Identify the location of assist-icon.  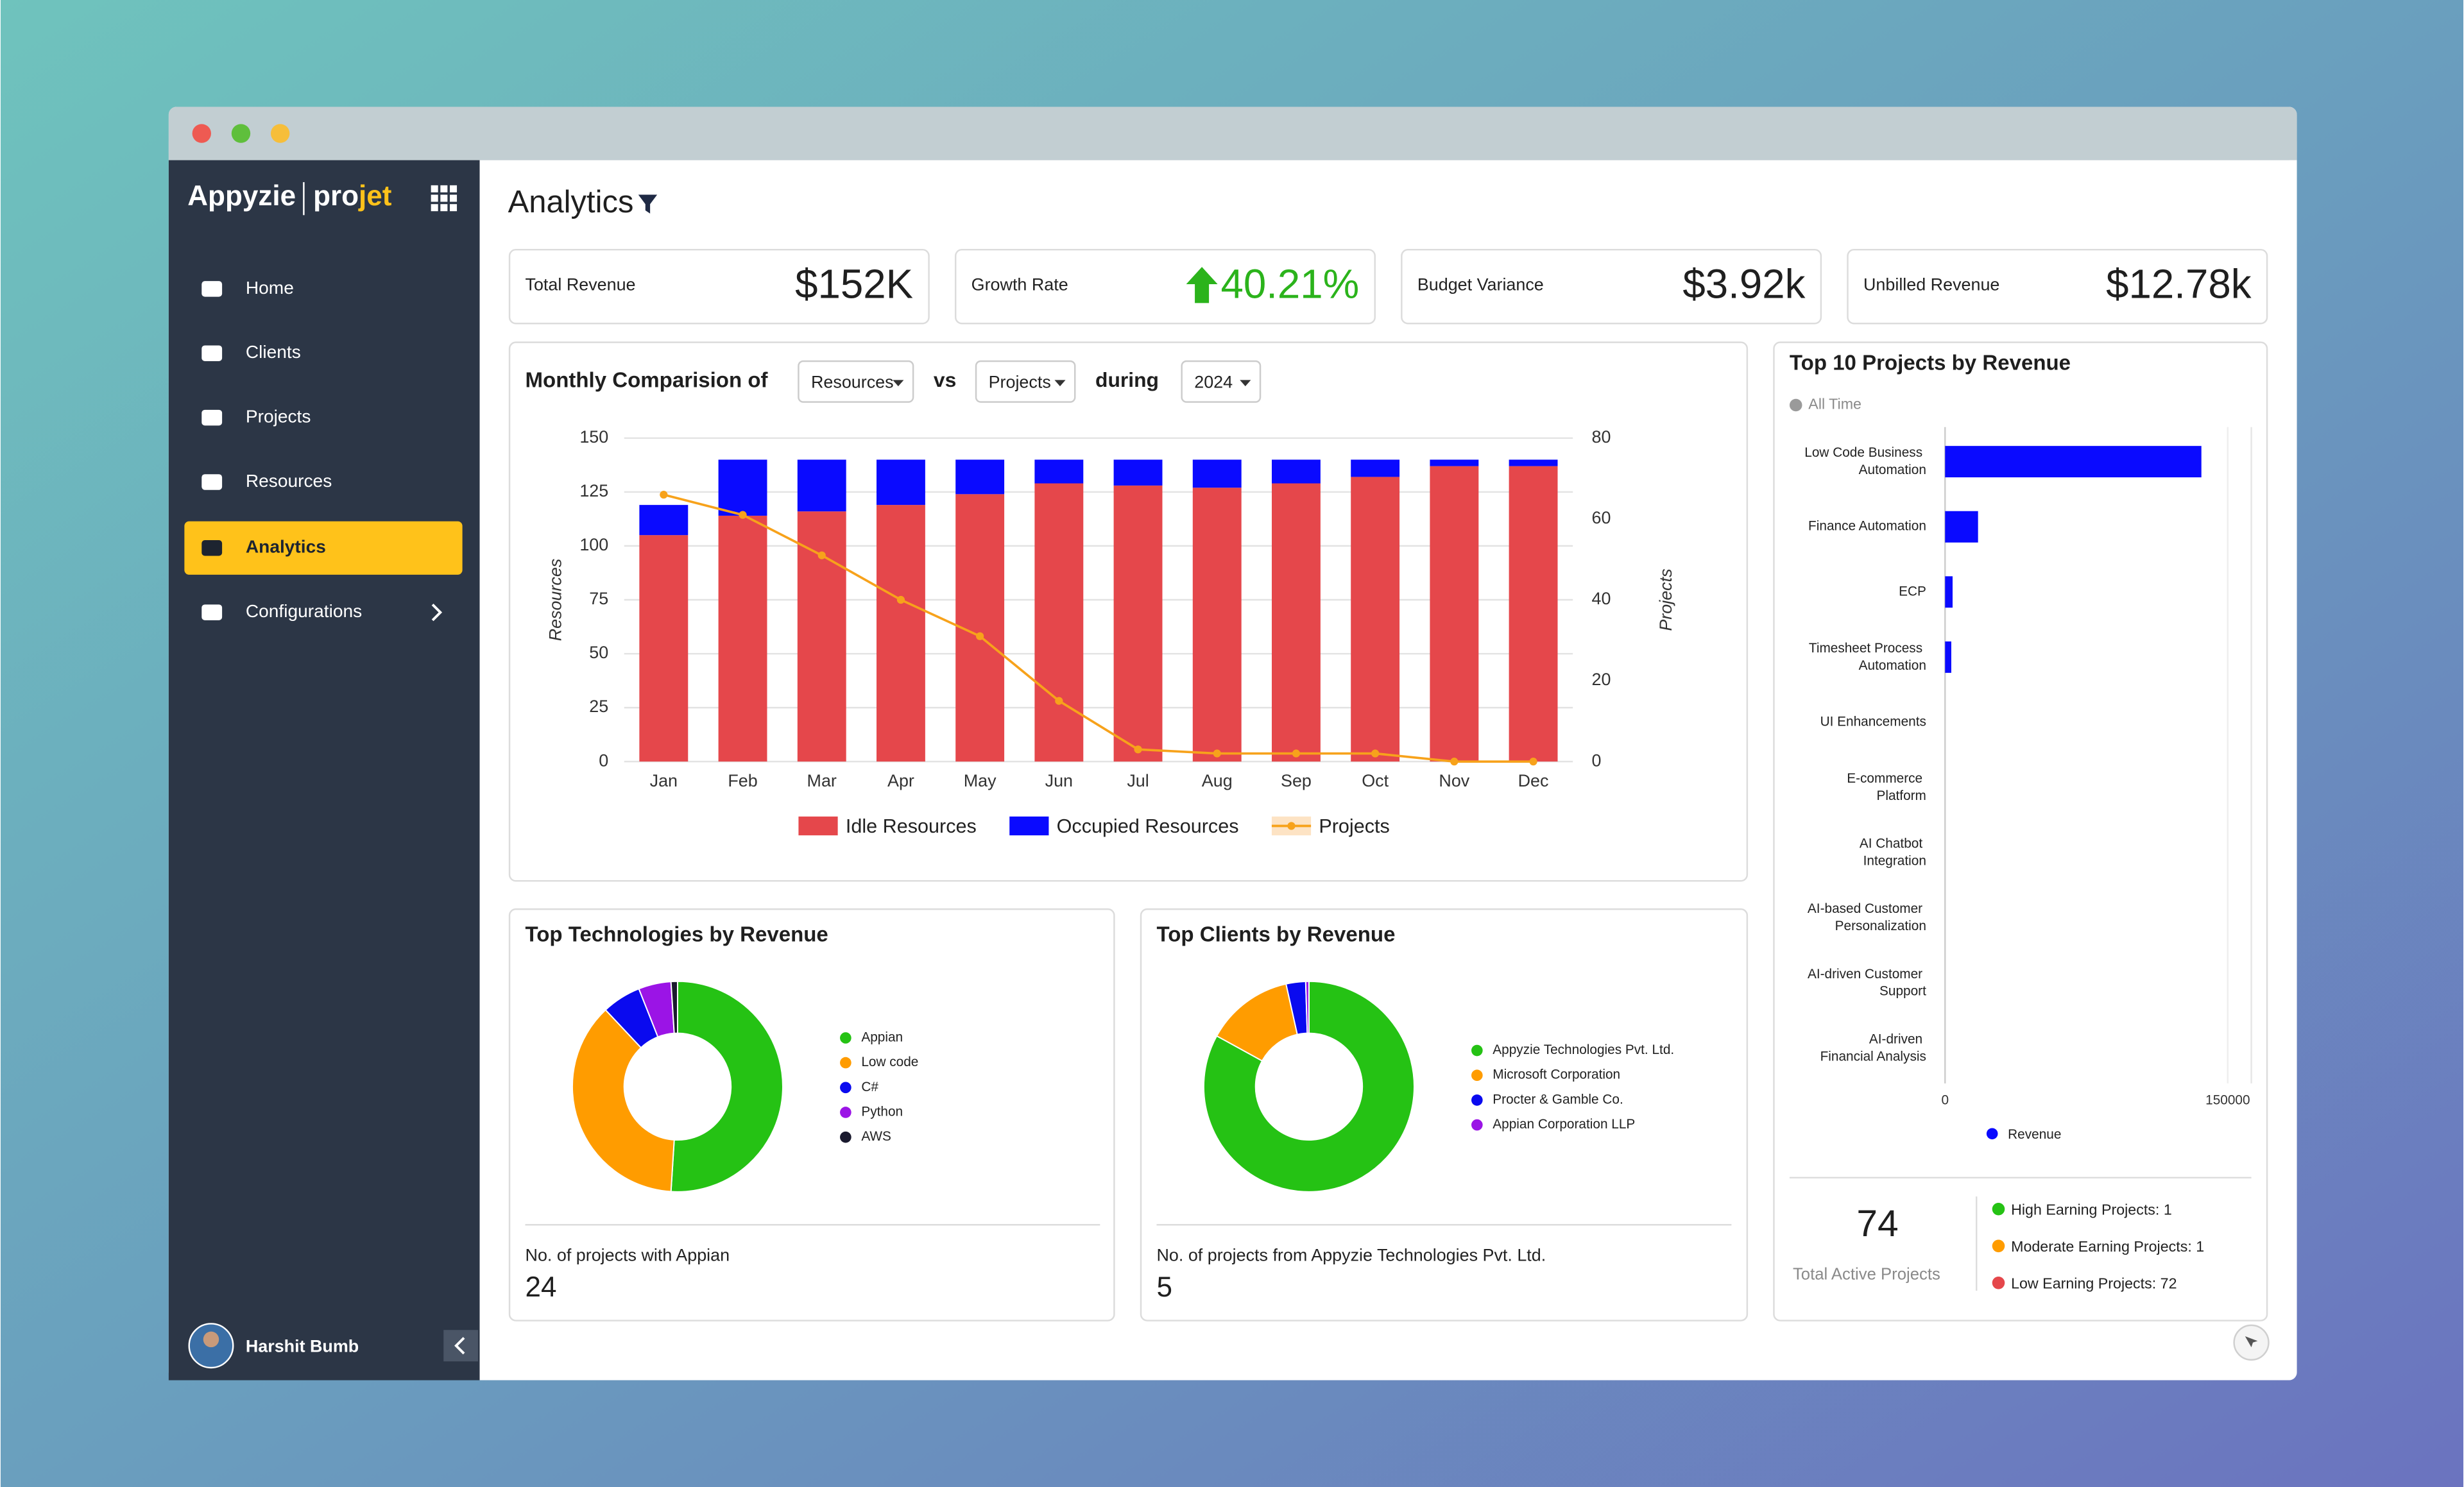
(2252, 1342).